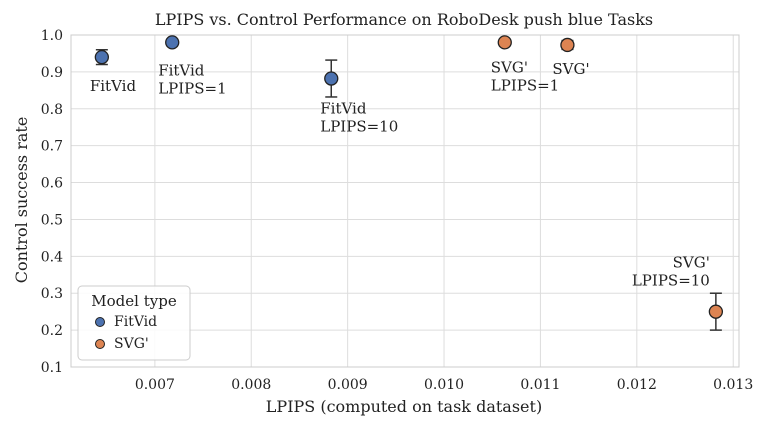  What do you see at coordinates (155, 385) in the screenshot?
I see `x-tick-label: 0.007` at bounding box center [155, 385].